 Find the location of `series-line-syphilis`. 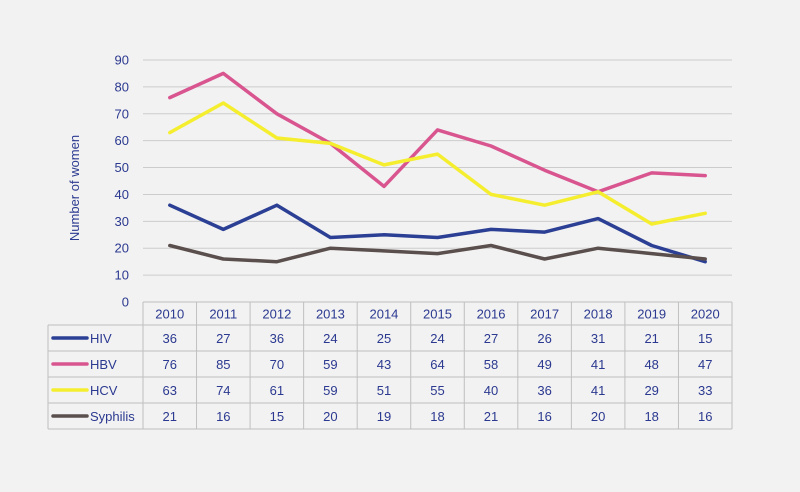

series-line-syphilis is located at coordinates (437, 253).